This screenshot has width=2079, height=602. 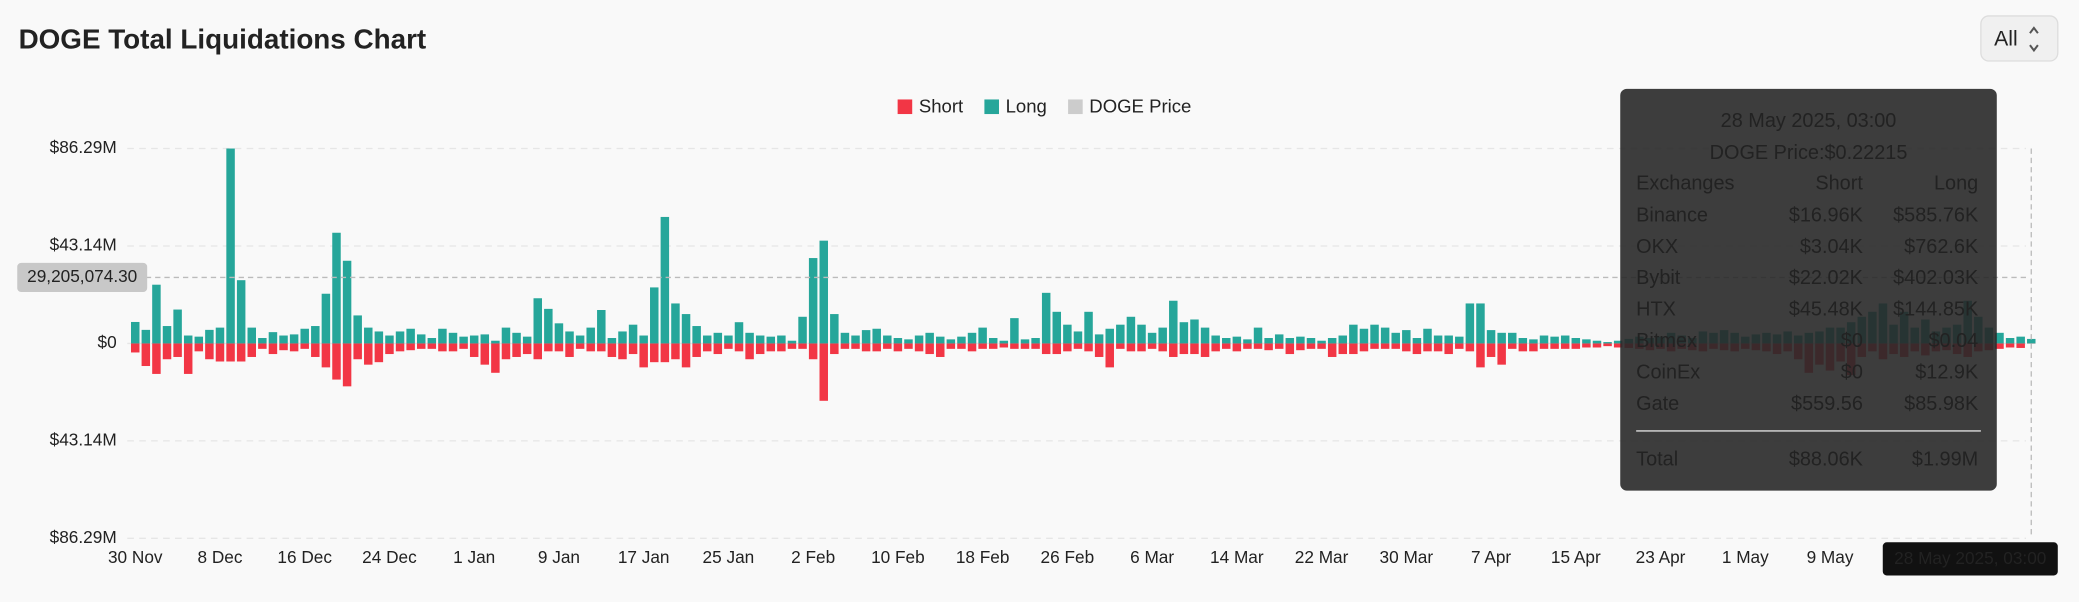 What do you see at coordinates (2006, 38) in the screenshot?
I see `select-value: All` at bounding box center [2006, 38].